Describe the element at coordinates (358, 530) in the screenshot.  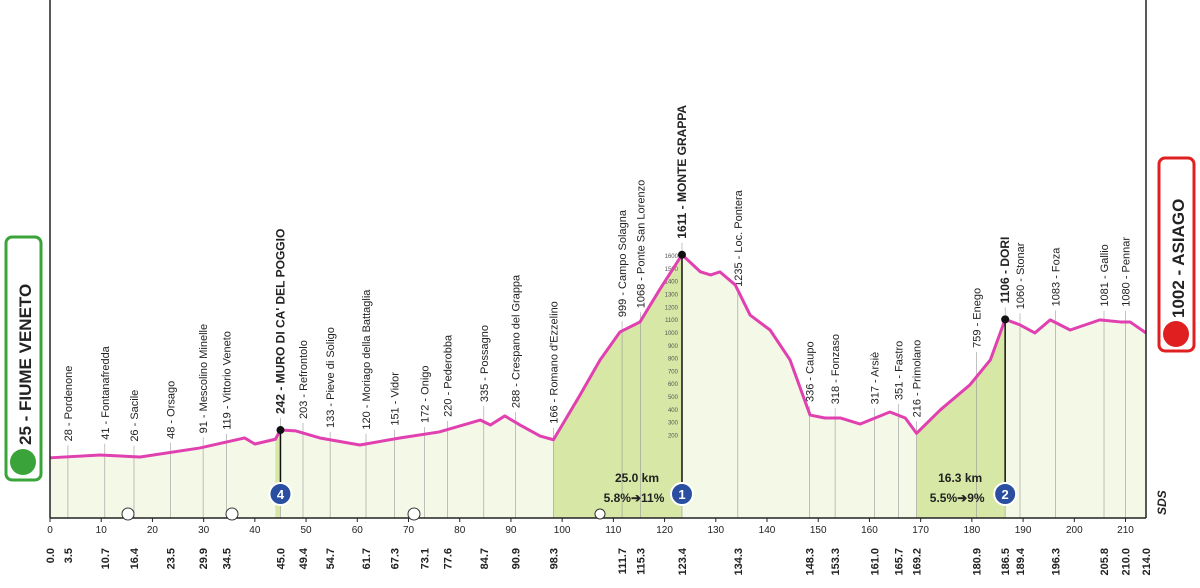
I see `x-tick-label: 60` at that location.